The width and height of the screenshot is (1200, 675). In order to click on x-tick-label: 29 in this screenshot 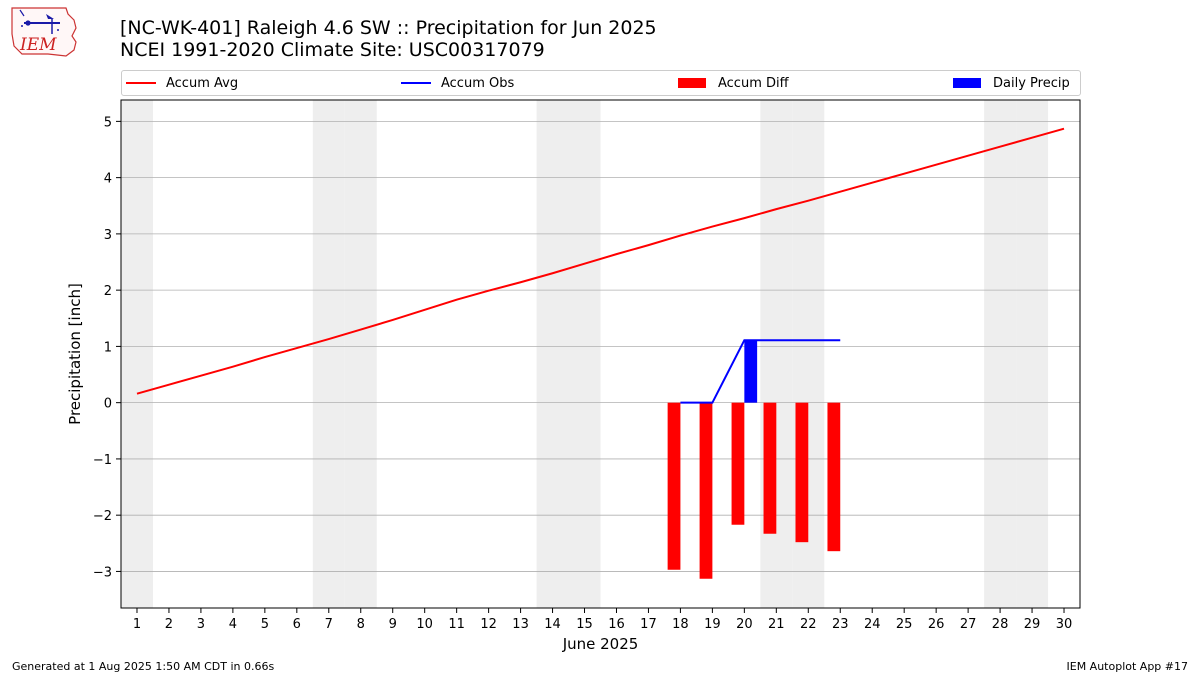, I will do `click(1032, 624)`.